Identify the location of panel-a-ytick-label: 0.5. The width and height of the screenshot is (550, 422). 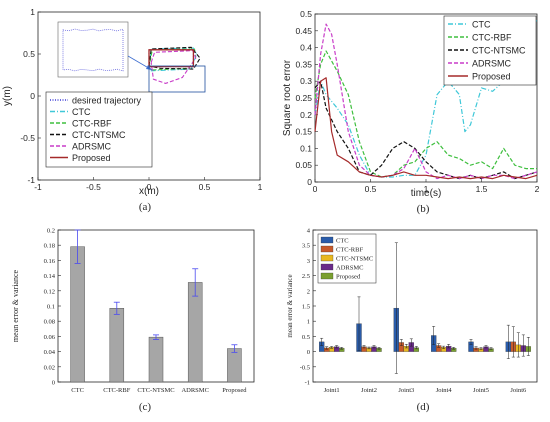
(29, 54).